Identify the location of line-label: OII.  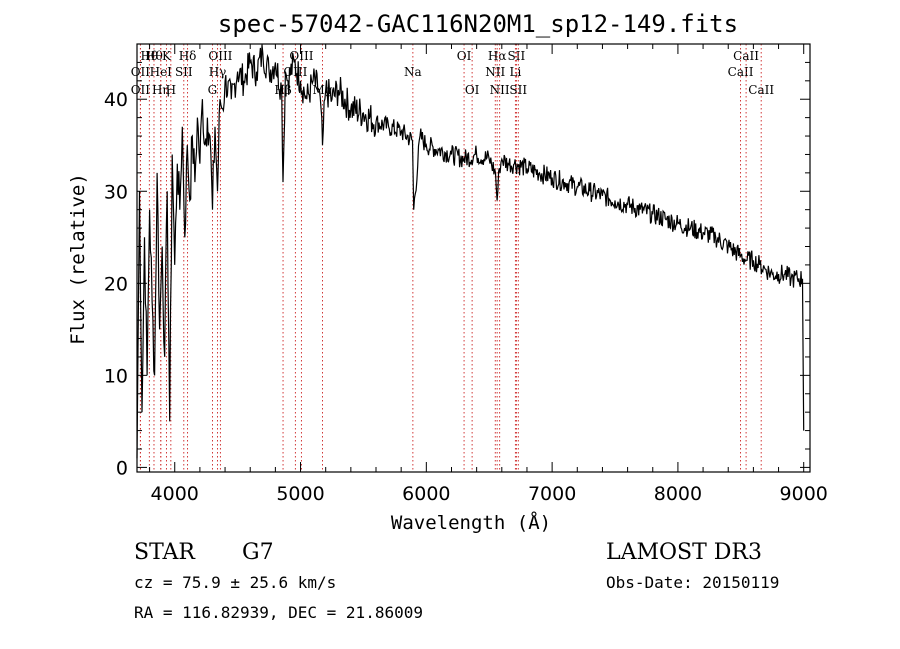
(141, 90).